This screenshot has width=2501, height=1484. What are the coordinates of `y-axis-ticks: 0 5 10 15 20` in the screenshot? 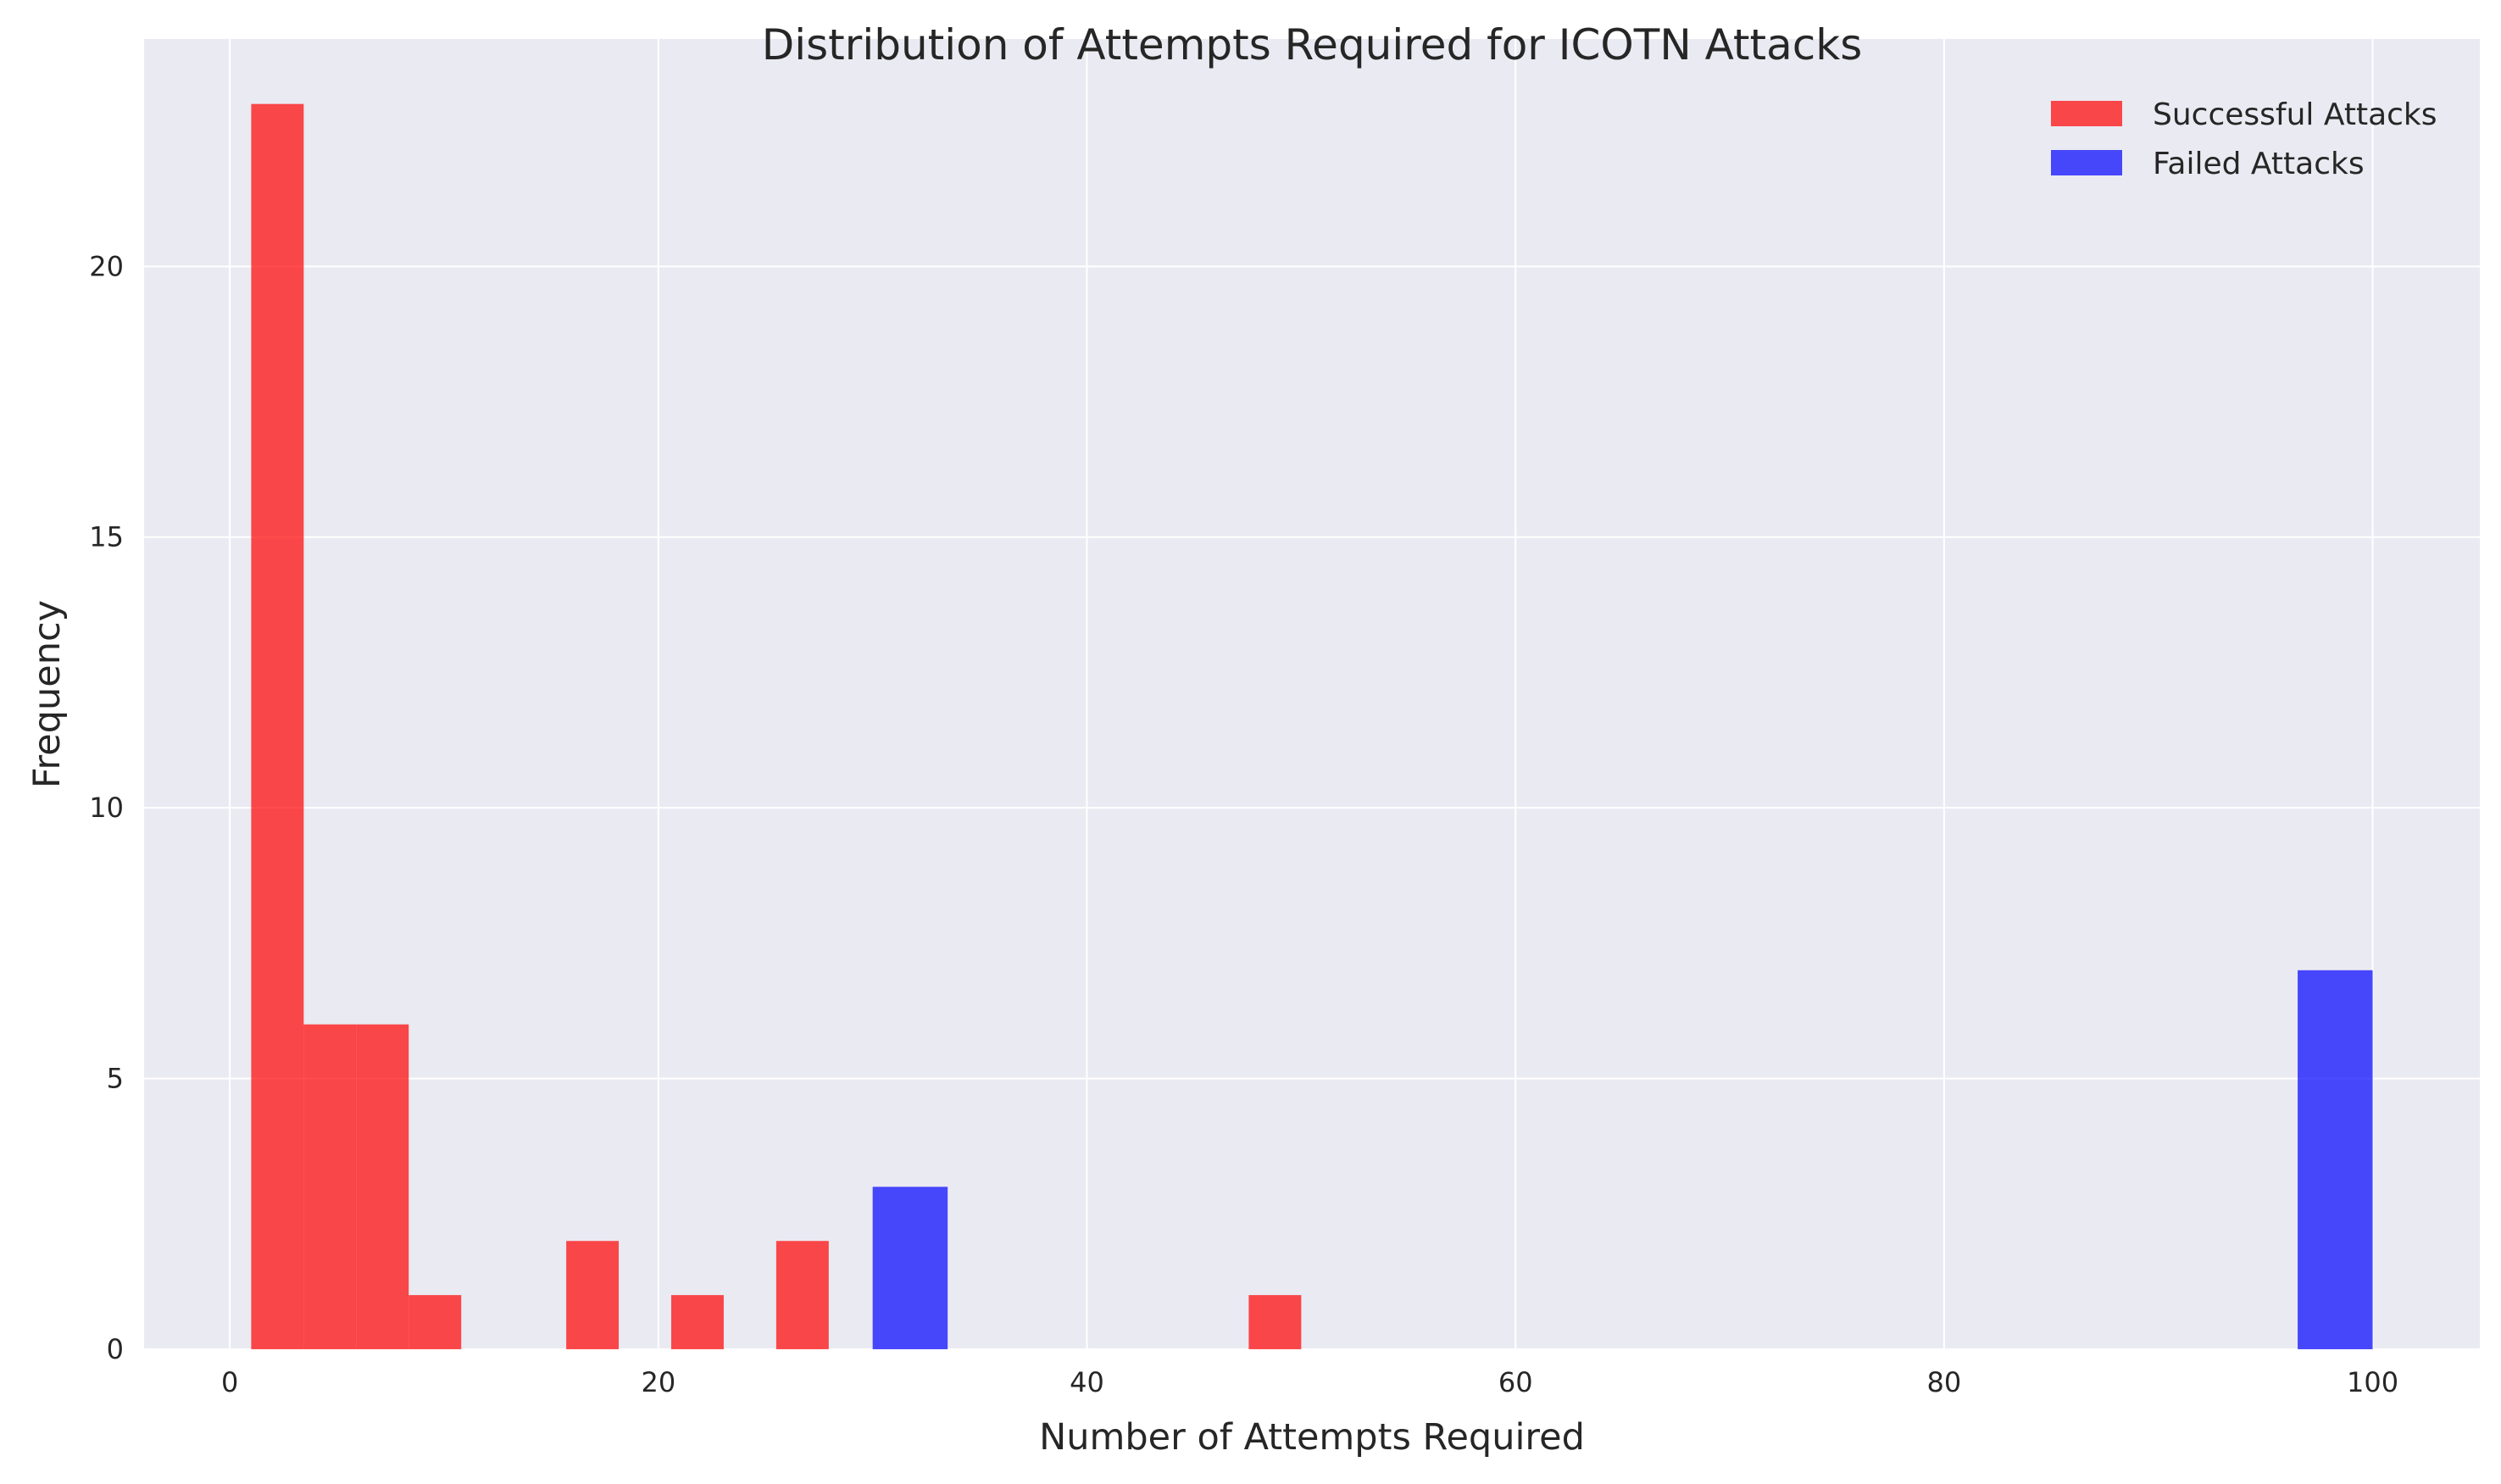 It's located at (106, 808).